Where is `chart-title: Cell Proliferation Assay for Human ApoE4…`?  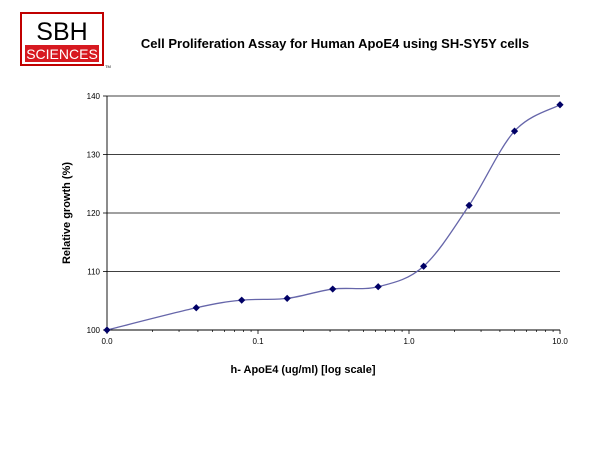
chart-title: Cell Proliferation Assay for Human ApoE4… is located at coordinates (335, 43).